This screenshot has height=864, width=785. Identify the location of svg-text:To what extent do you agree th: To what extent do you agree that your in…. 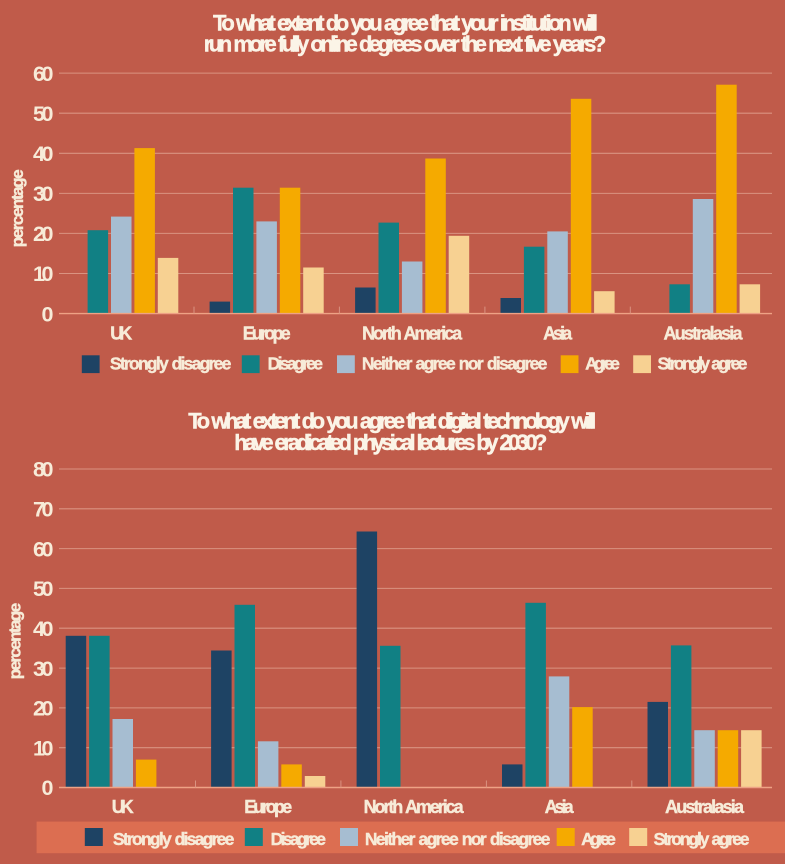
(405, 23).